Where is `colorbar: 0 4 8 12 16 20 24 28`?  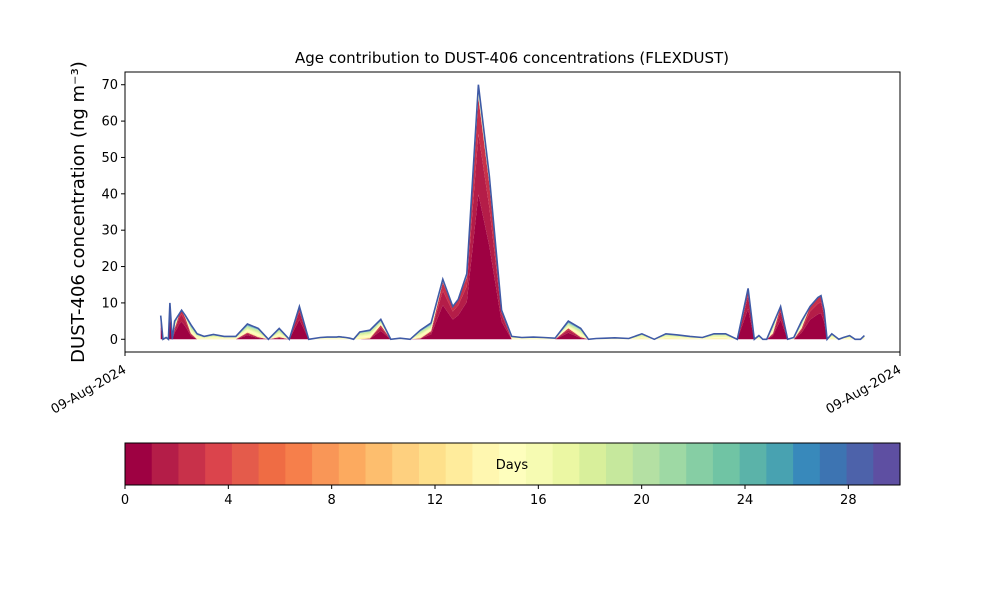 colorbar: 0 4 8 12 16 20 24 28 is located at coordinates (511, 475).